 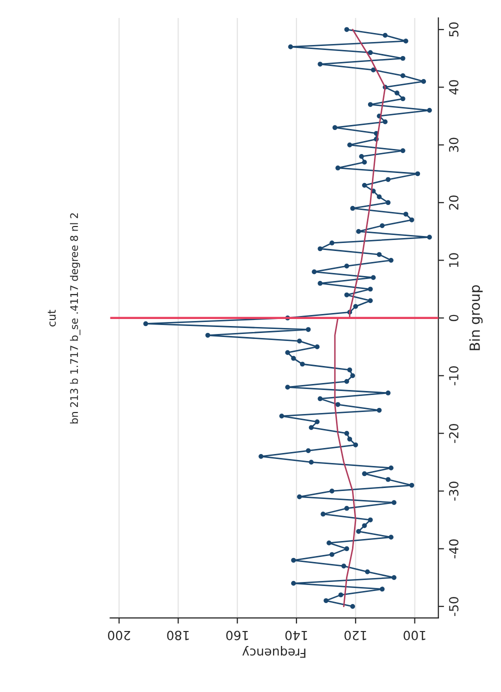 What do you see at coordinates (296, 635) in the screenshot?
I see `x-tick-label: 140` at bounding box center [296, 635].